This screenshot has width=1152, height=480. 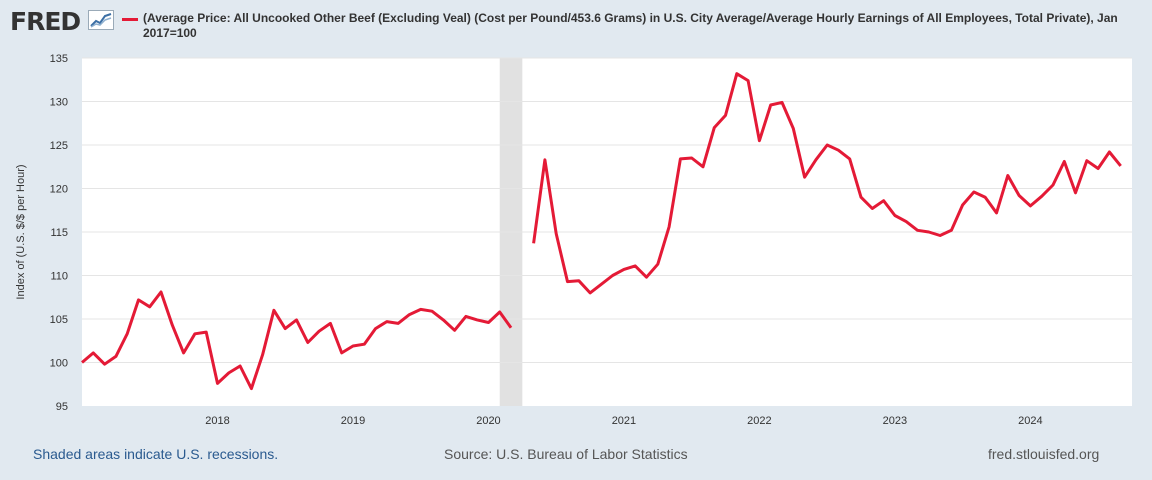 I want to click on y-tick-label: 125, so click(x=59, y=146).